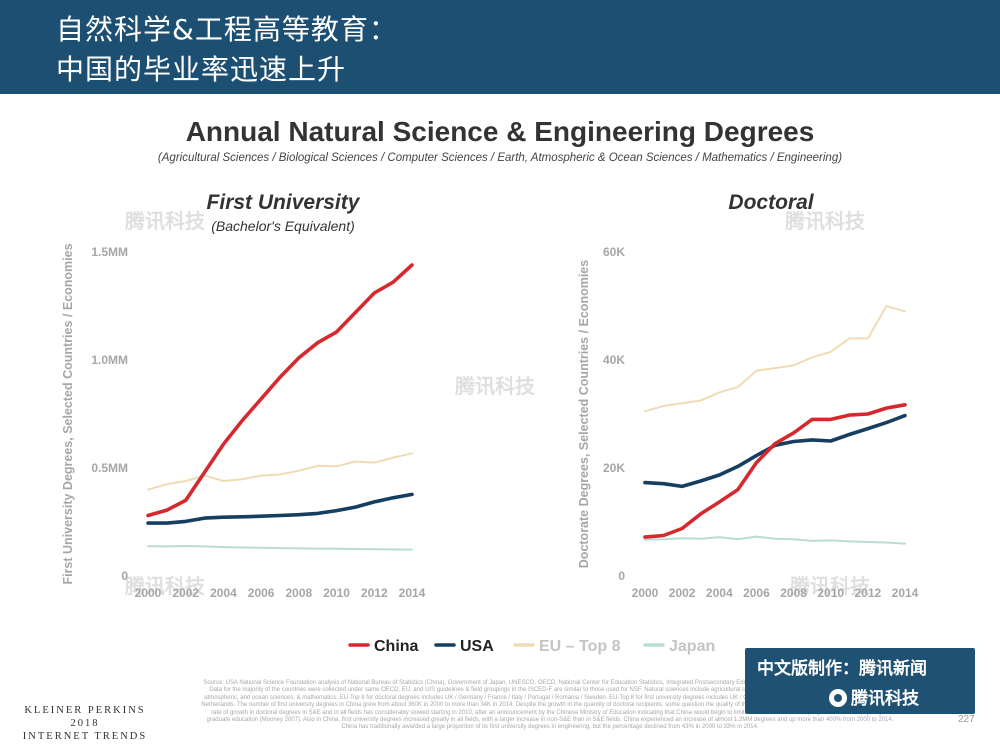 This screenshot has width=1000, height=750. I want to click on header-title-line2: 中国的毕业率迅速上升, so click(201, 69).